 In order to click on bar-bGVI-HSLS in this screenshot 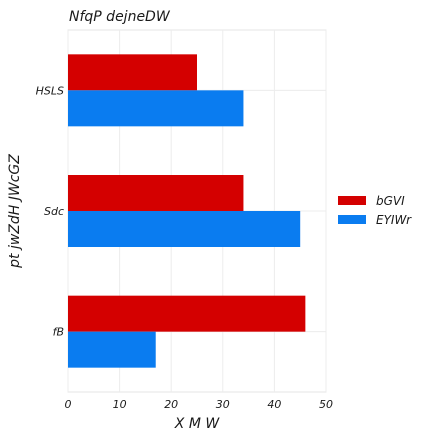, I will do `click(132, 72)`.